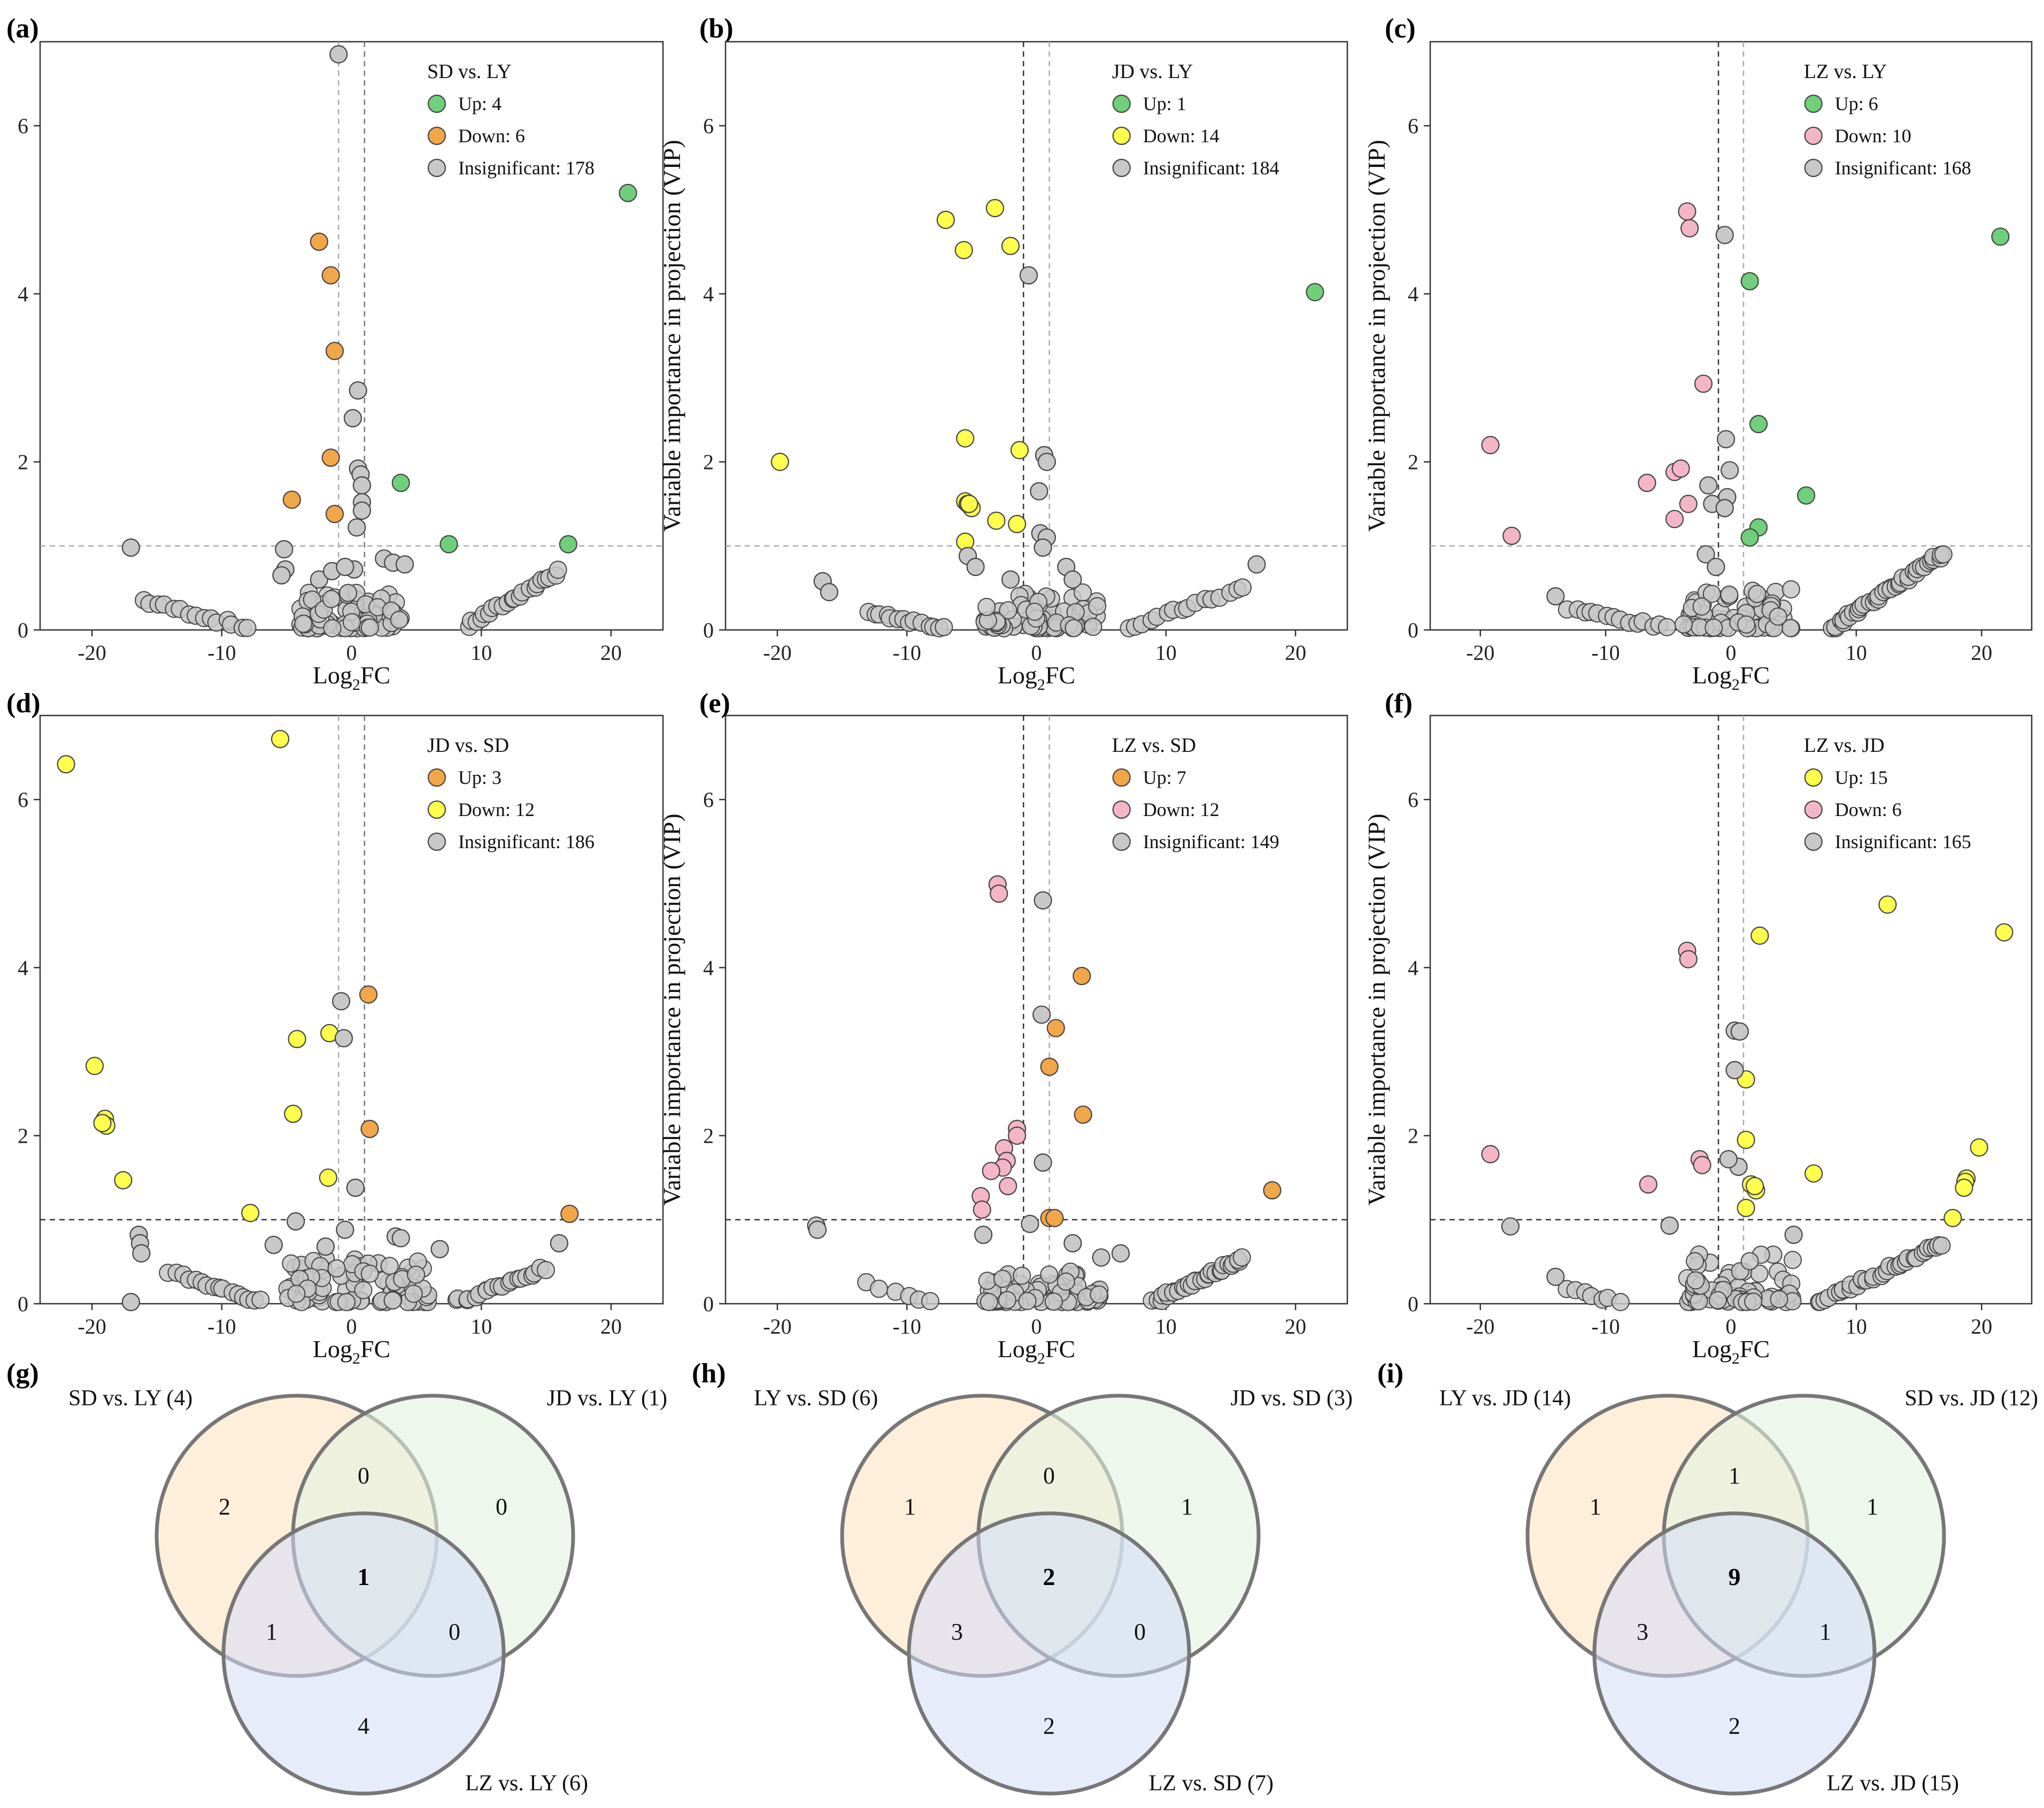 The width and height of the screenshot is (2044, 1808). What do you see at coordinates (1872, 1507) in the screenshot?
I see `venn-count-only_b: 1` at bounding box center [1872, 1507].